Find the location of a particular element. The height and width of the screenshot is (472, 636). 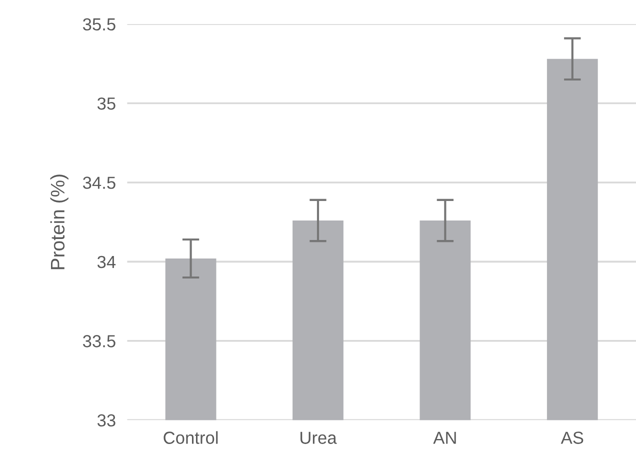

y-tick-label: 33.5 is located at coordinates (99, 341).